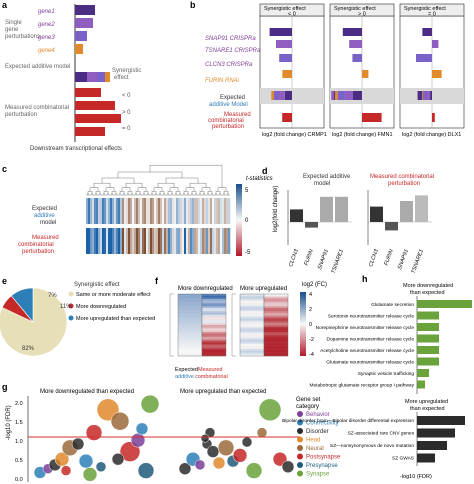  What do you see at coordinates (44, 209) in the screenshot?
I see `c-label-expected: Expected` at bounding box center [44, 209].